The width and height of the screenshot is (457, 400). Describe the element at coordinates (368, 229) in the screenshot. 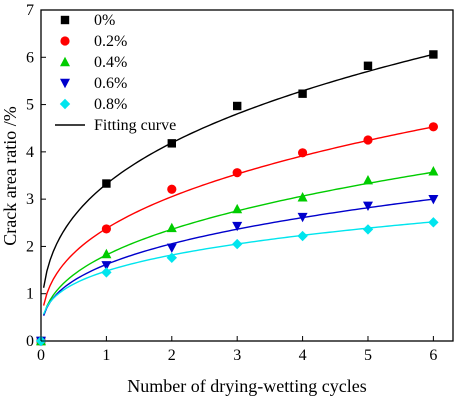

I see `data-point-0.8%-x5-y2.36` at that location.